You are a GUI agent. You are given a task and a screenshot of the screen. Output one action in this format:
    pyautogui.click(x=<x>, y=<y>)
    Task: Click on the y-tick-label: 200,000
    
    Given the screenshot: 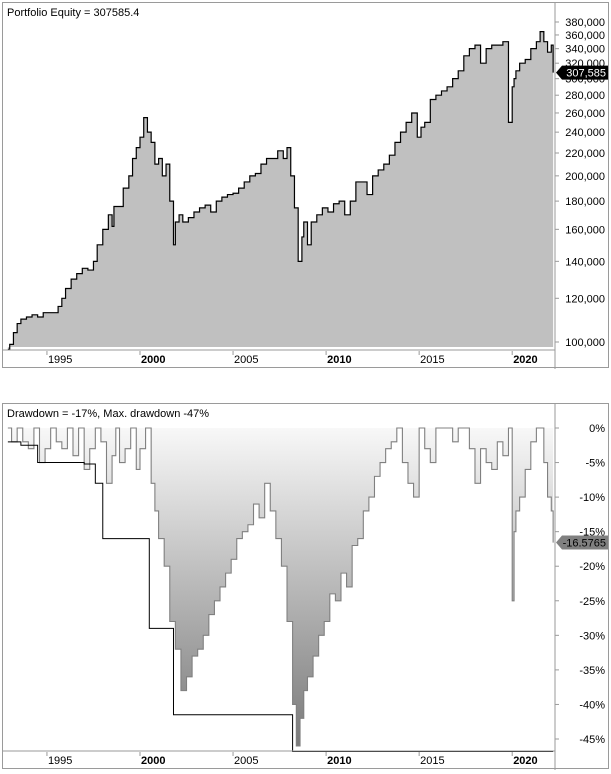 What is the action you would take?
    pyautogui.click(x=585, y=177)
    